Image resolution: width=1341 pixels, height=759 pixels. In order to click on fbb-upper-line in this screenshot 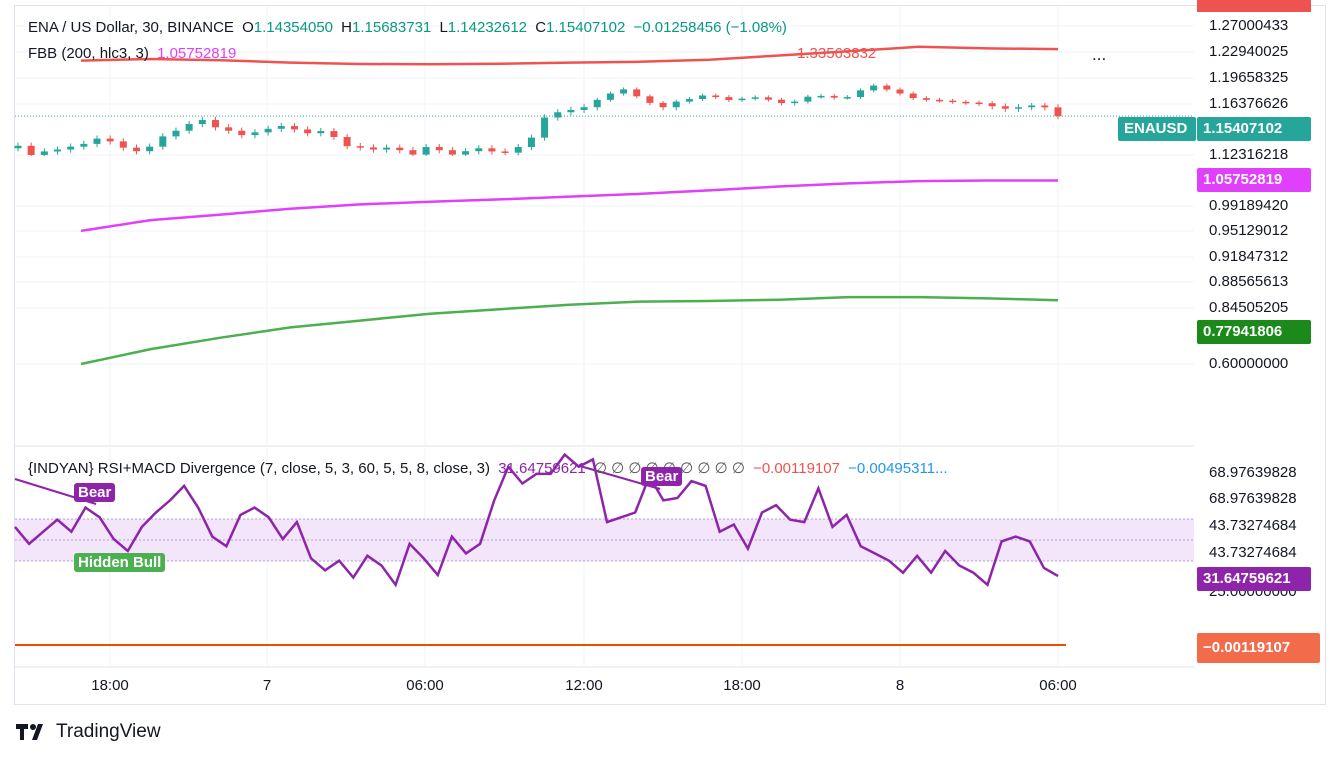, I will do `click(569, 55)`.